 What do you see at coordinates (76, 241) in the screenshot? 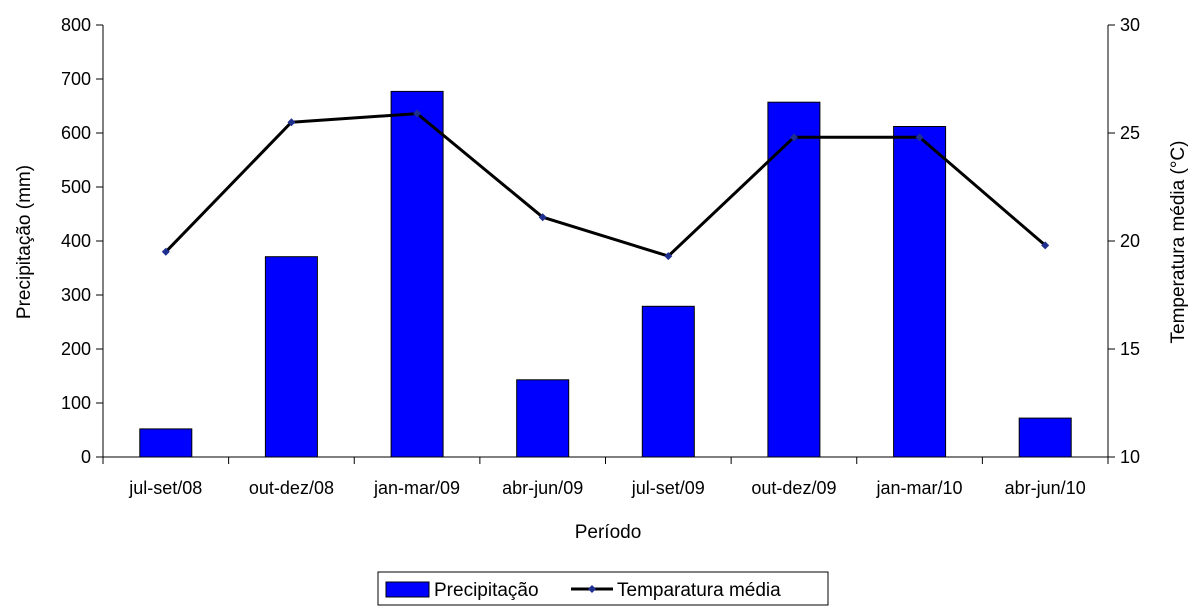
I see `left-tick-label-4: 400` at bounding box center [76, 241].